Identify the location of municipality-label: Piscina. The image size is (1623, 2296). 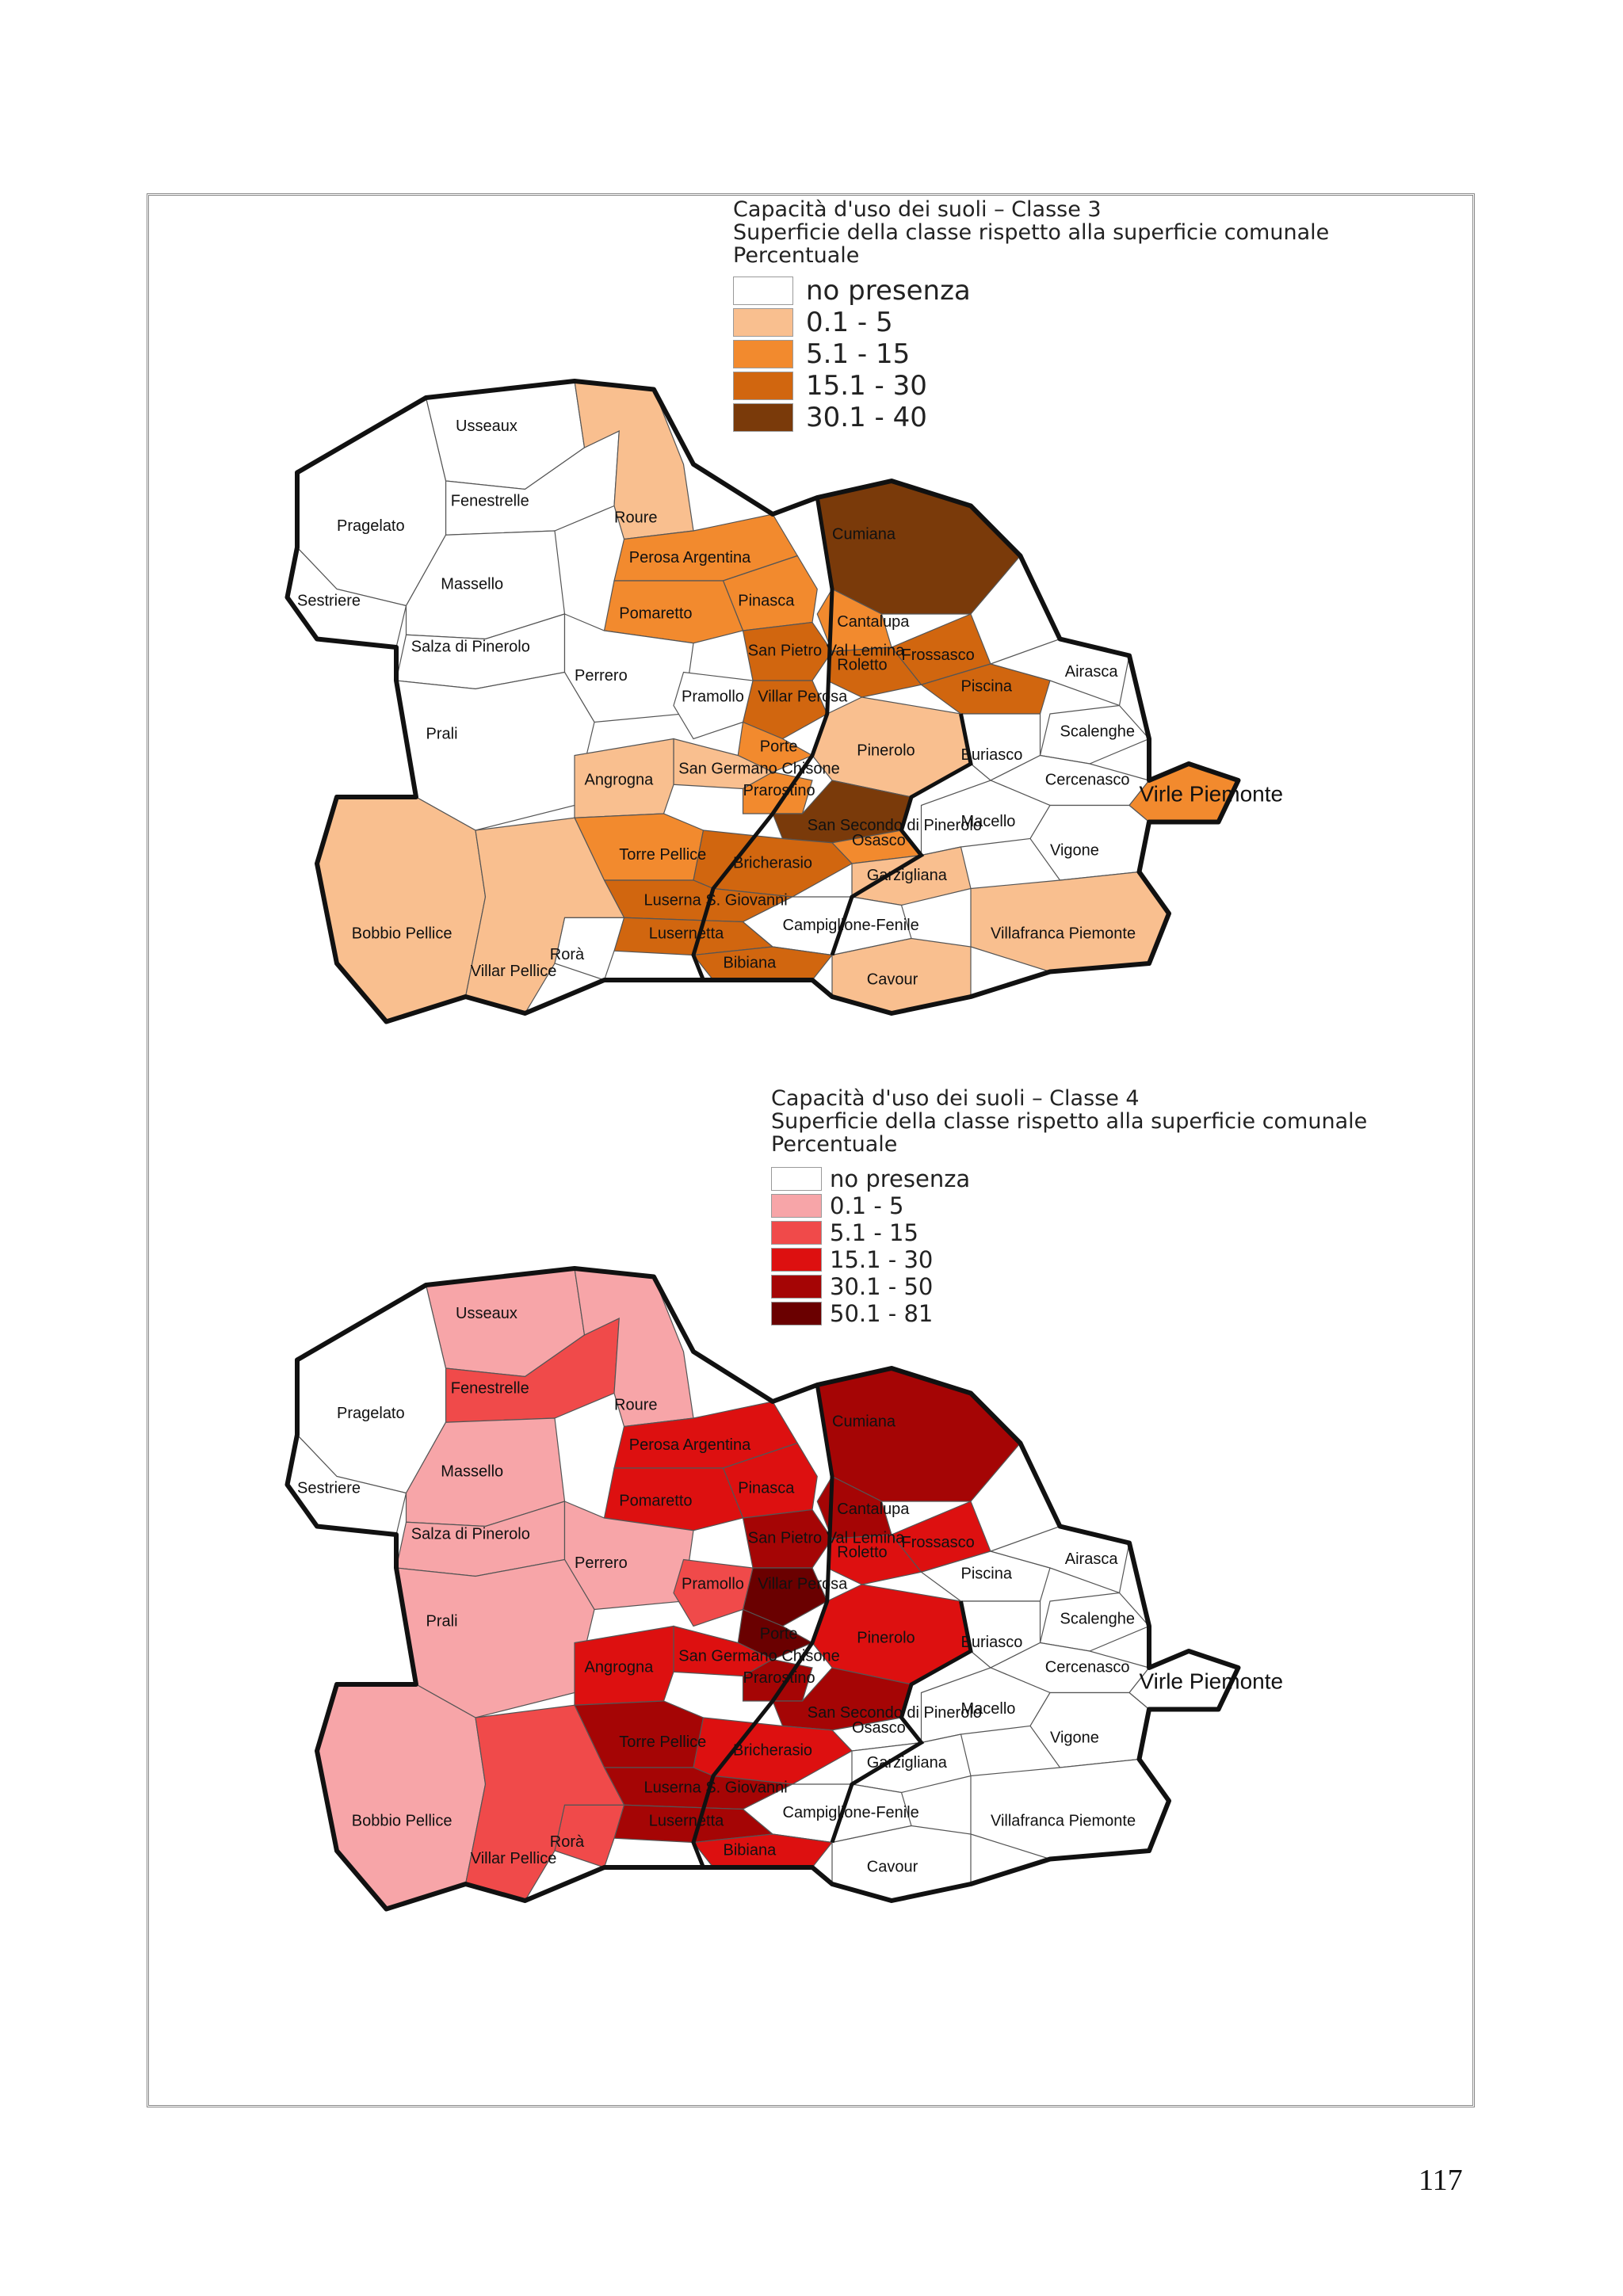
(987, 1574).